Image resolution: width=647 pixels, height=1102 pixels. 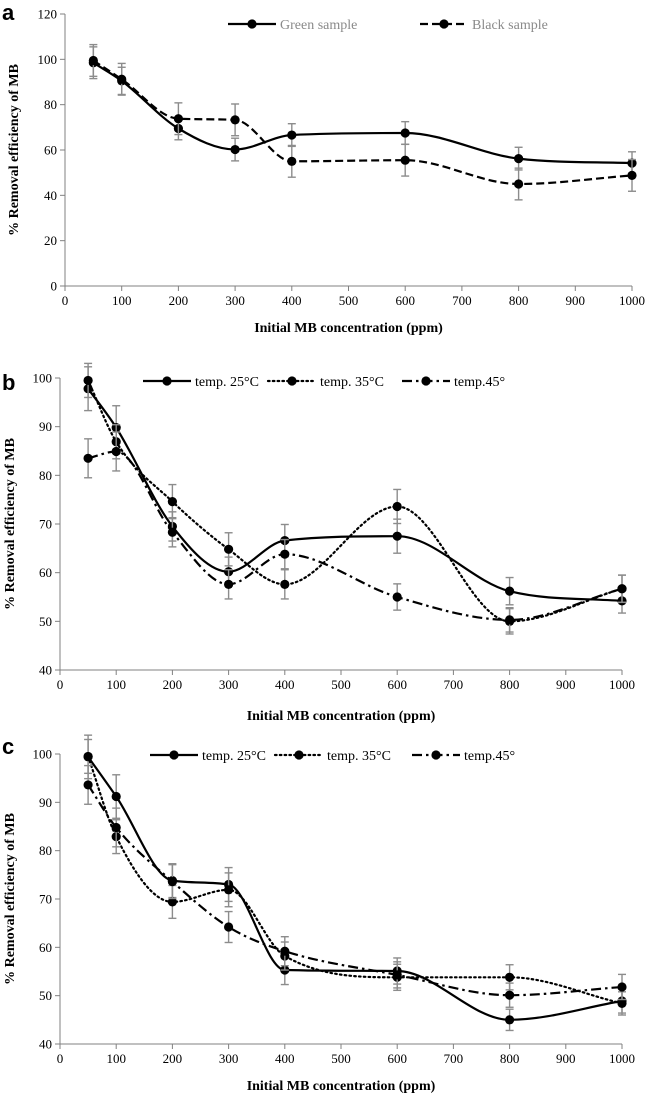 I want to click on y-tick-label: 120, so click(x=48, y=14).